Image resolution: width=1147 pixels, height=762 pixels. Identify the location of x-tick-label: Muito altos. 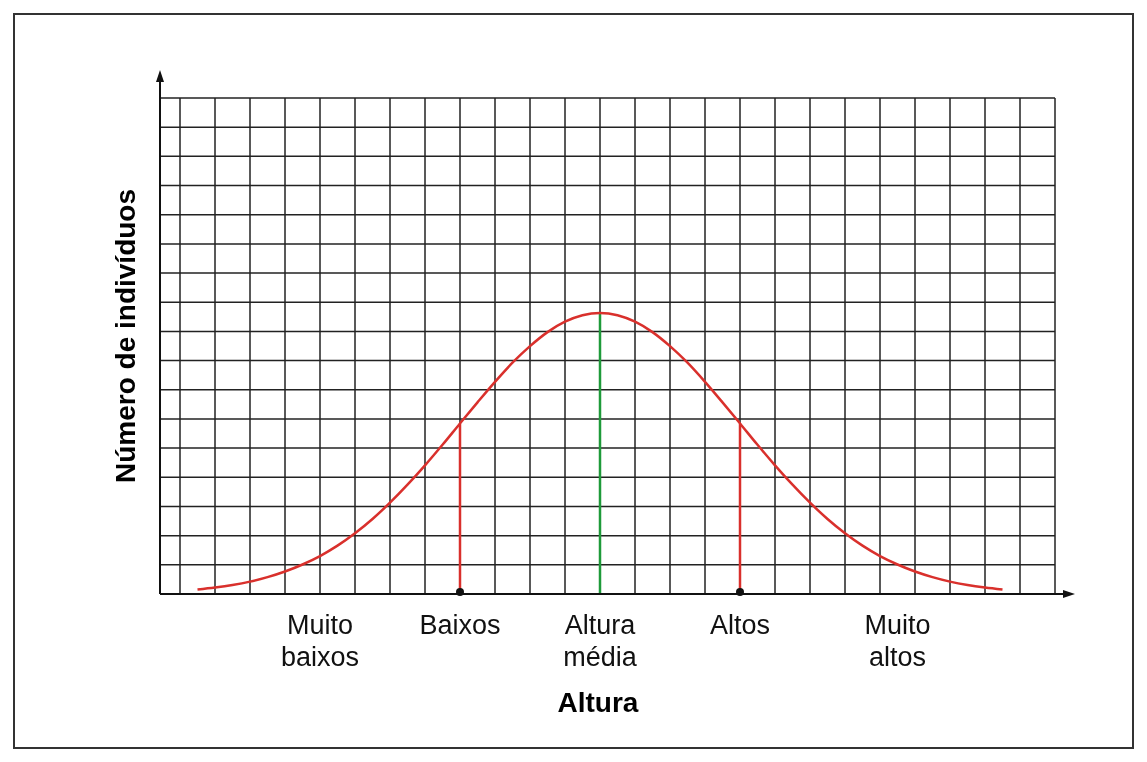
(897, 641).